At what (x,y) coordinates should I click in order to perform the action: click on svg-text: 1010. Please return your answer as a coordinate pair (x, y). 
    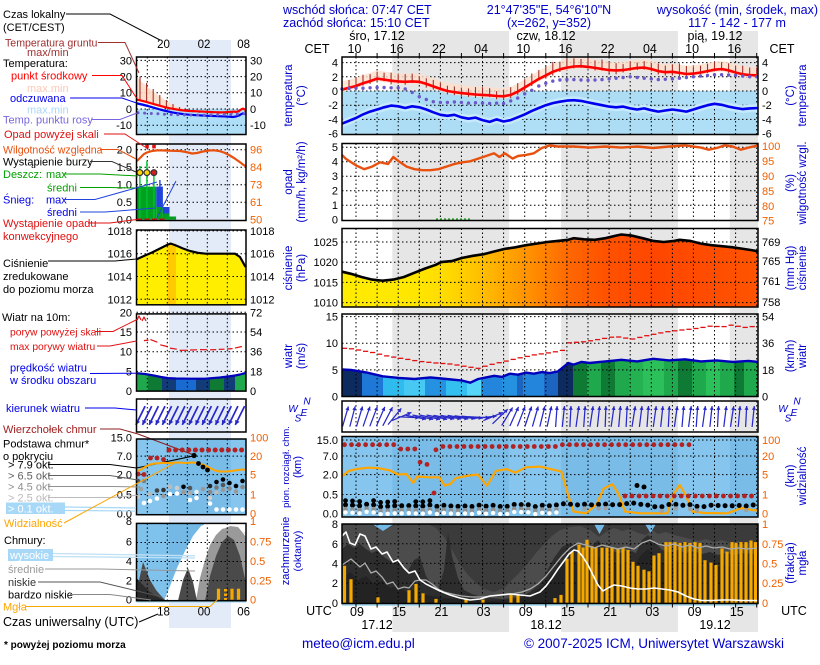
    Looking at the image, I should click on (326, 304).